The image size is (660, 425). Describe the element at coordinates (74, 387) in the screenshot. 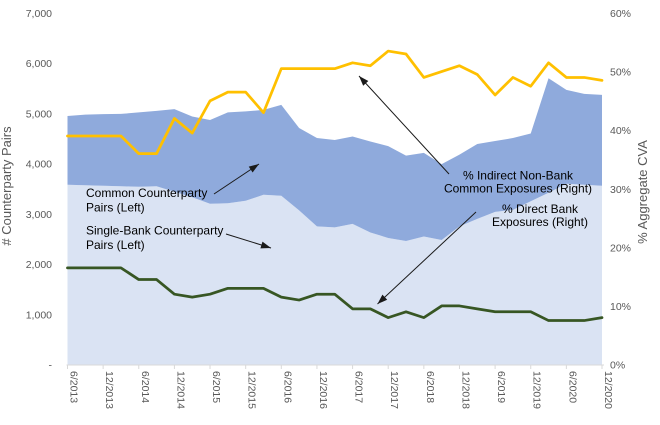

I see `x-tick-label: 6/2013` at that location.